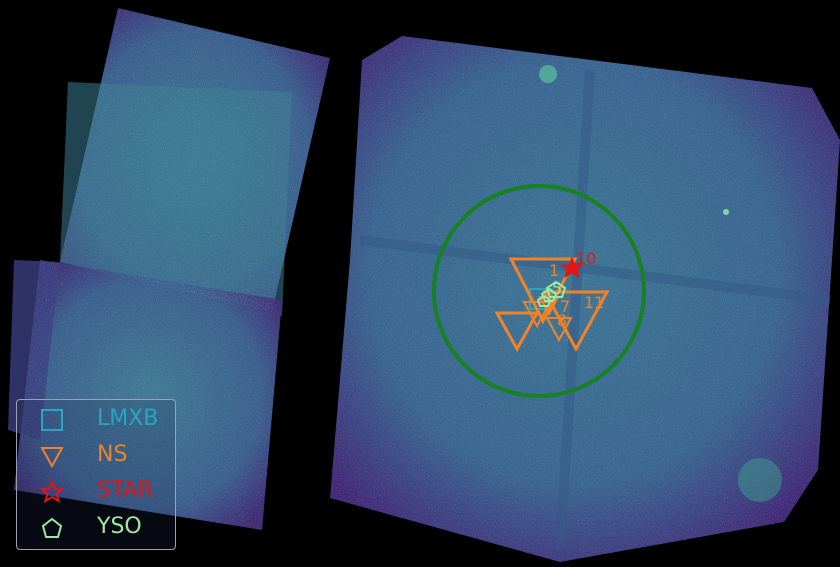 The height and width of the screenshot is (567, 840). I want to click on legend-item-ns: NS, so click(97, 456).